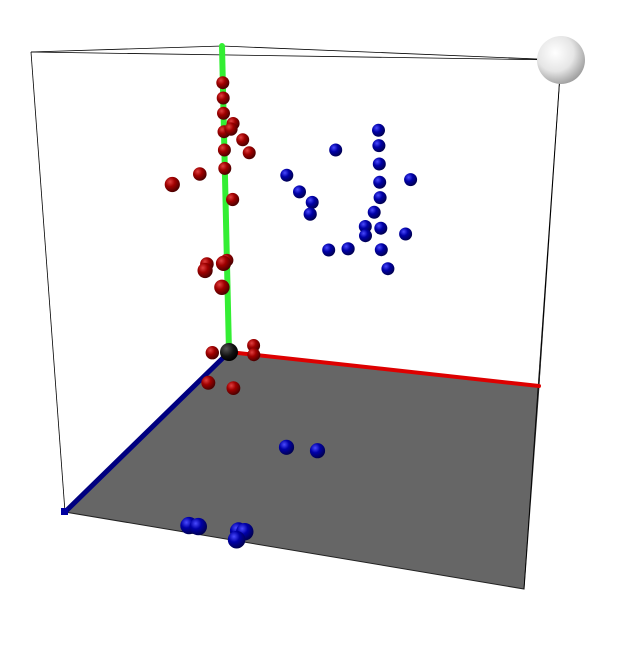  I want to click on z-axis-end-marker, so click(64, 511).